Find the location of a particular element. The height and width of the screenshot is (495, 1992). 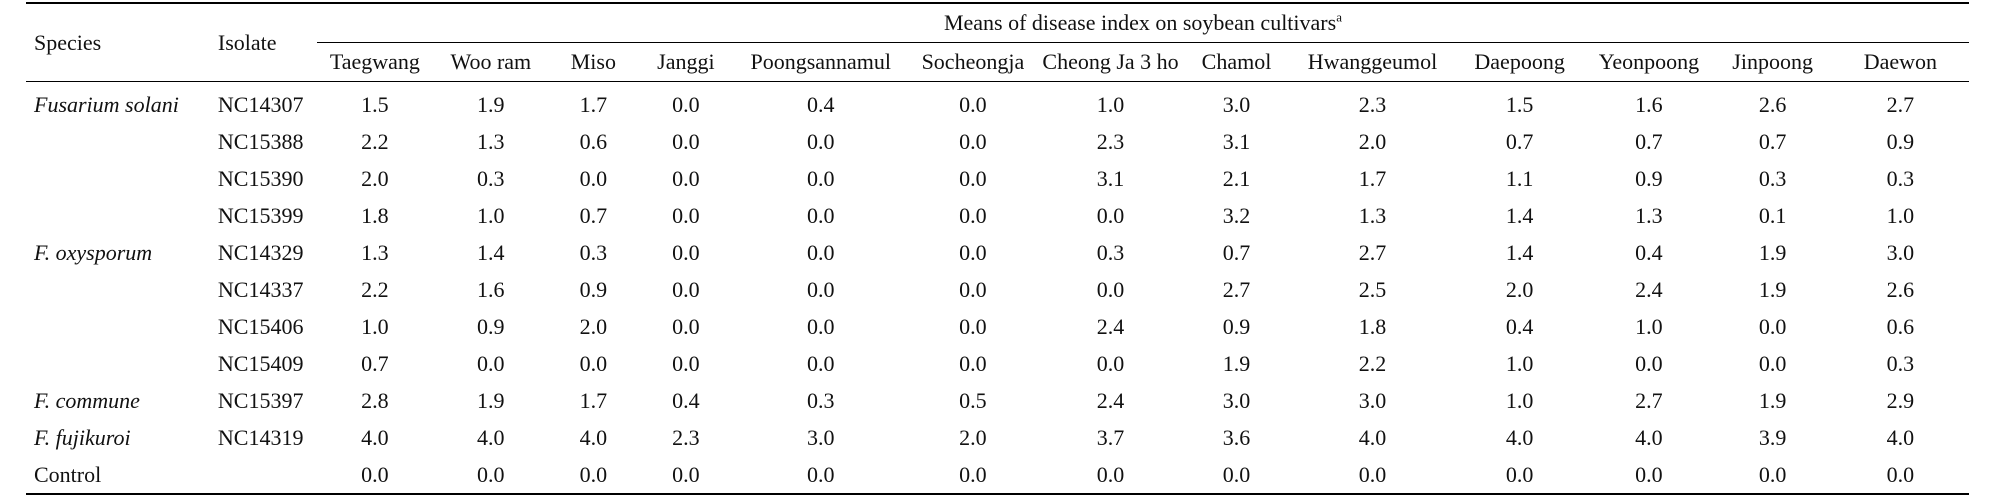

isolate-cell: NC14319 is located at coordinates (260, 437).